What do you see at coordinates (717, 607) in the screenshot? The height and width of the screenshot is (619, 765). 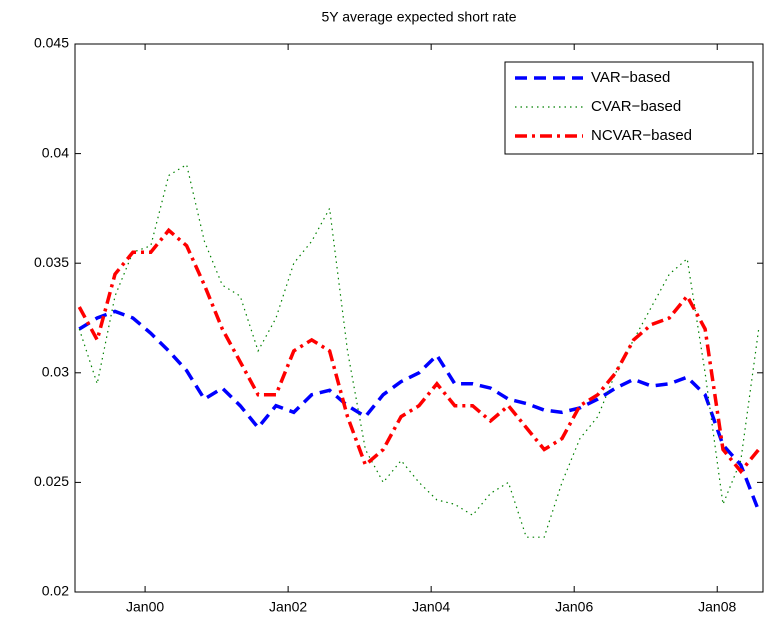 I see `x-tick-label: Jan08` at bounding box center [717, 607].